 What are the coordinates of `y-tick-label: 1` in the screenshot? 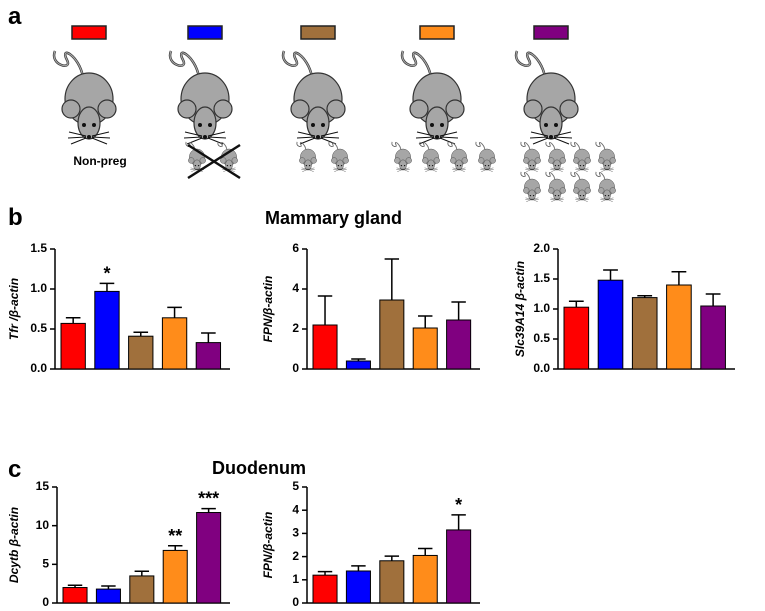 It's located at (295, 579).